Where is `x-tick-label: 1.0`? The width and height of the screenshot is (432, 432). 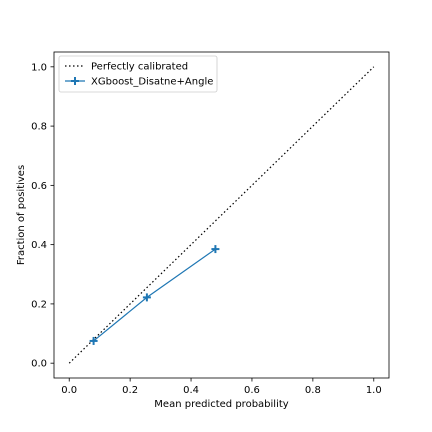 x-tick-label: 1.0 is located at coordinates (374, 390).